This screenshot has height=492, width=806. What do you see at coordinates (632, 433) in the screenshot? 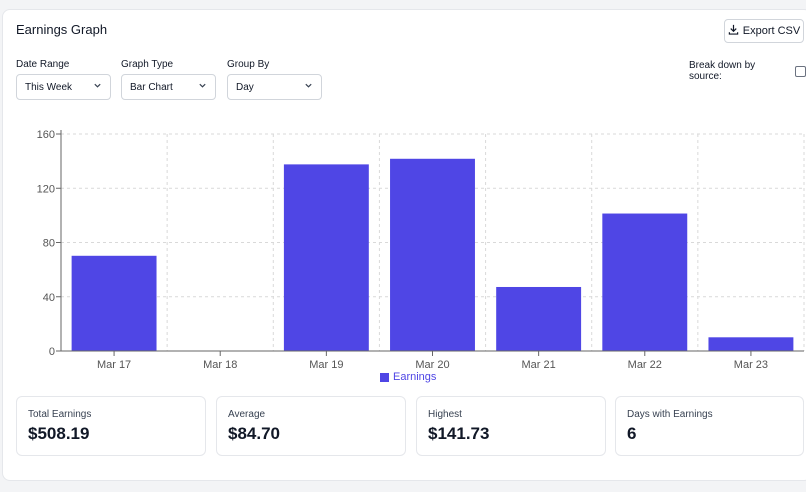
I see `stat-value: 6` at bounding box center [632, 433].